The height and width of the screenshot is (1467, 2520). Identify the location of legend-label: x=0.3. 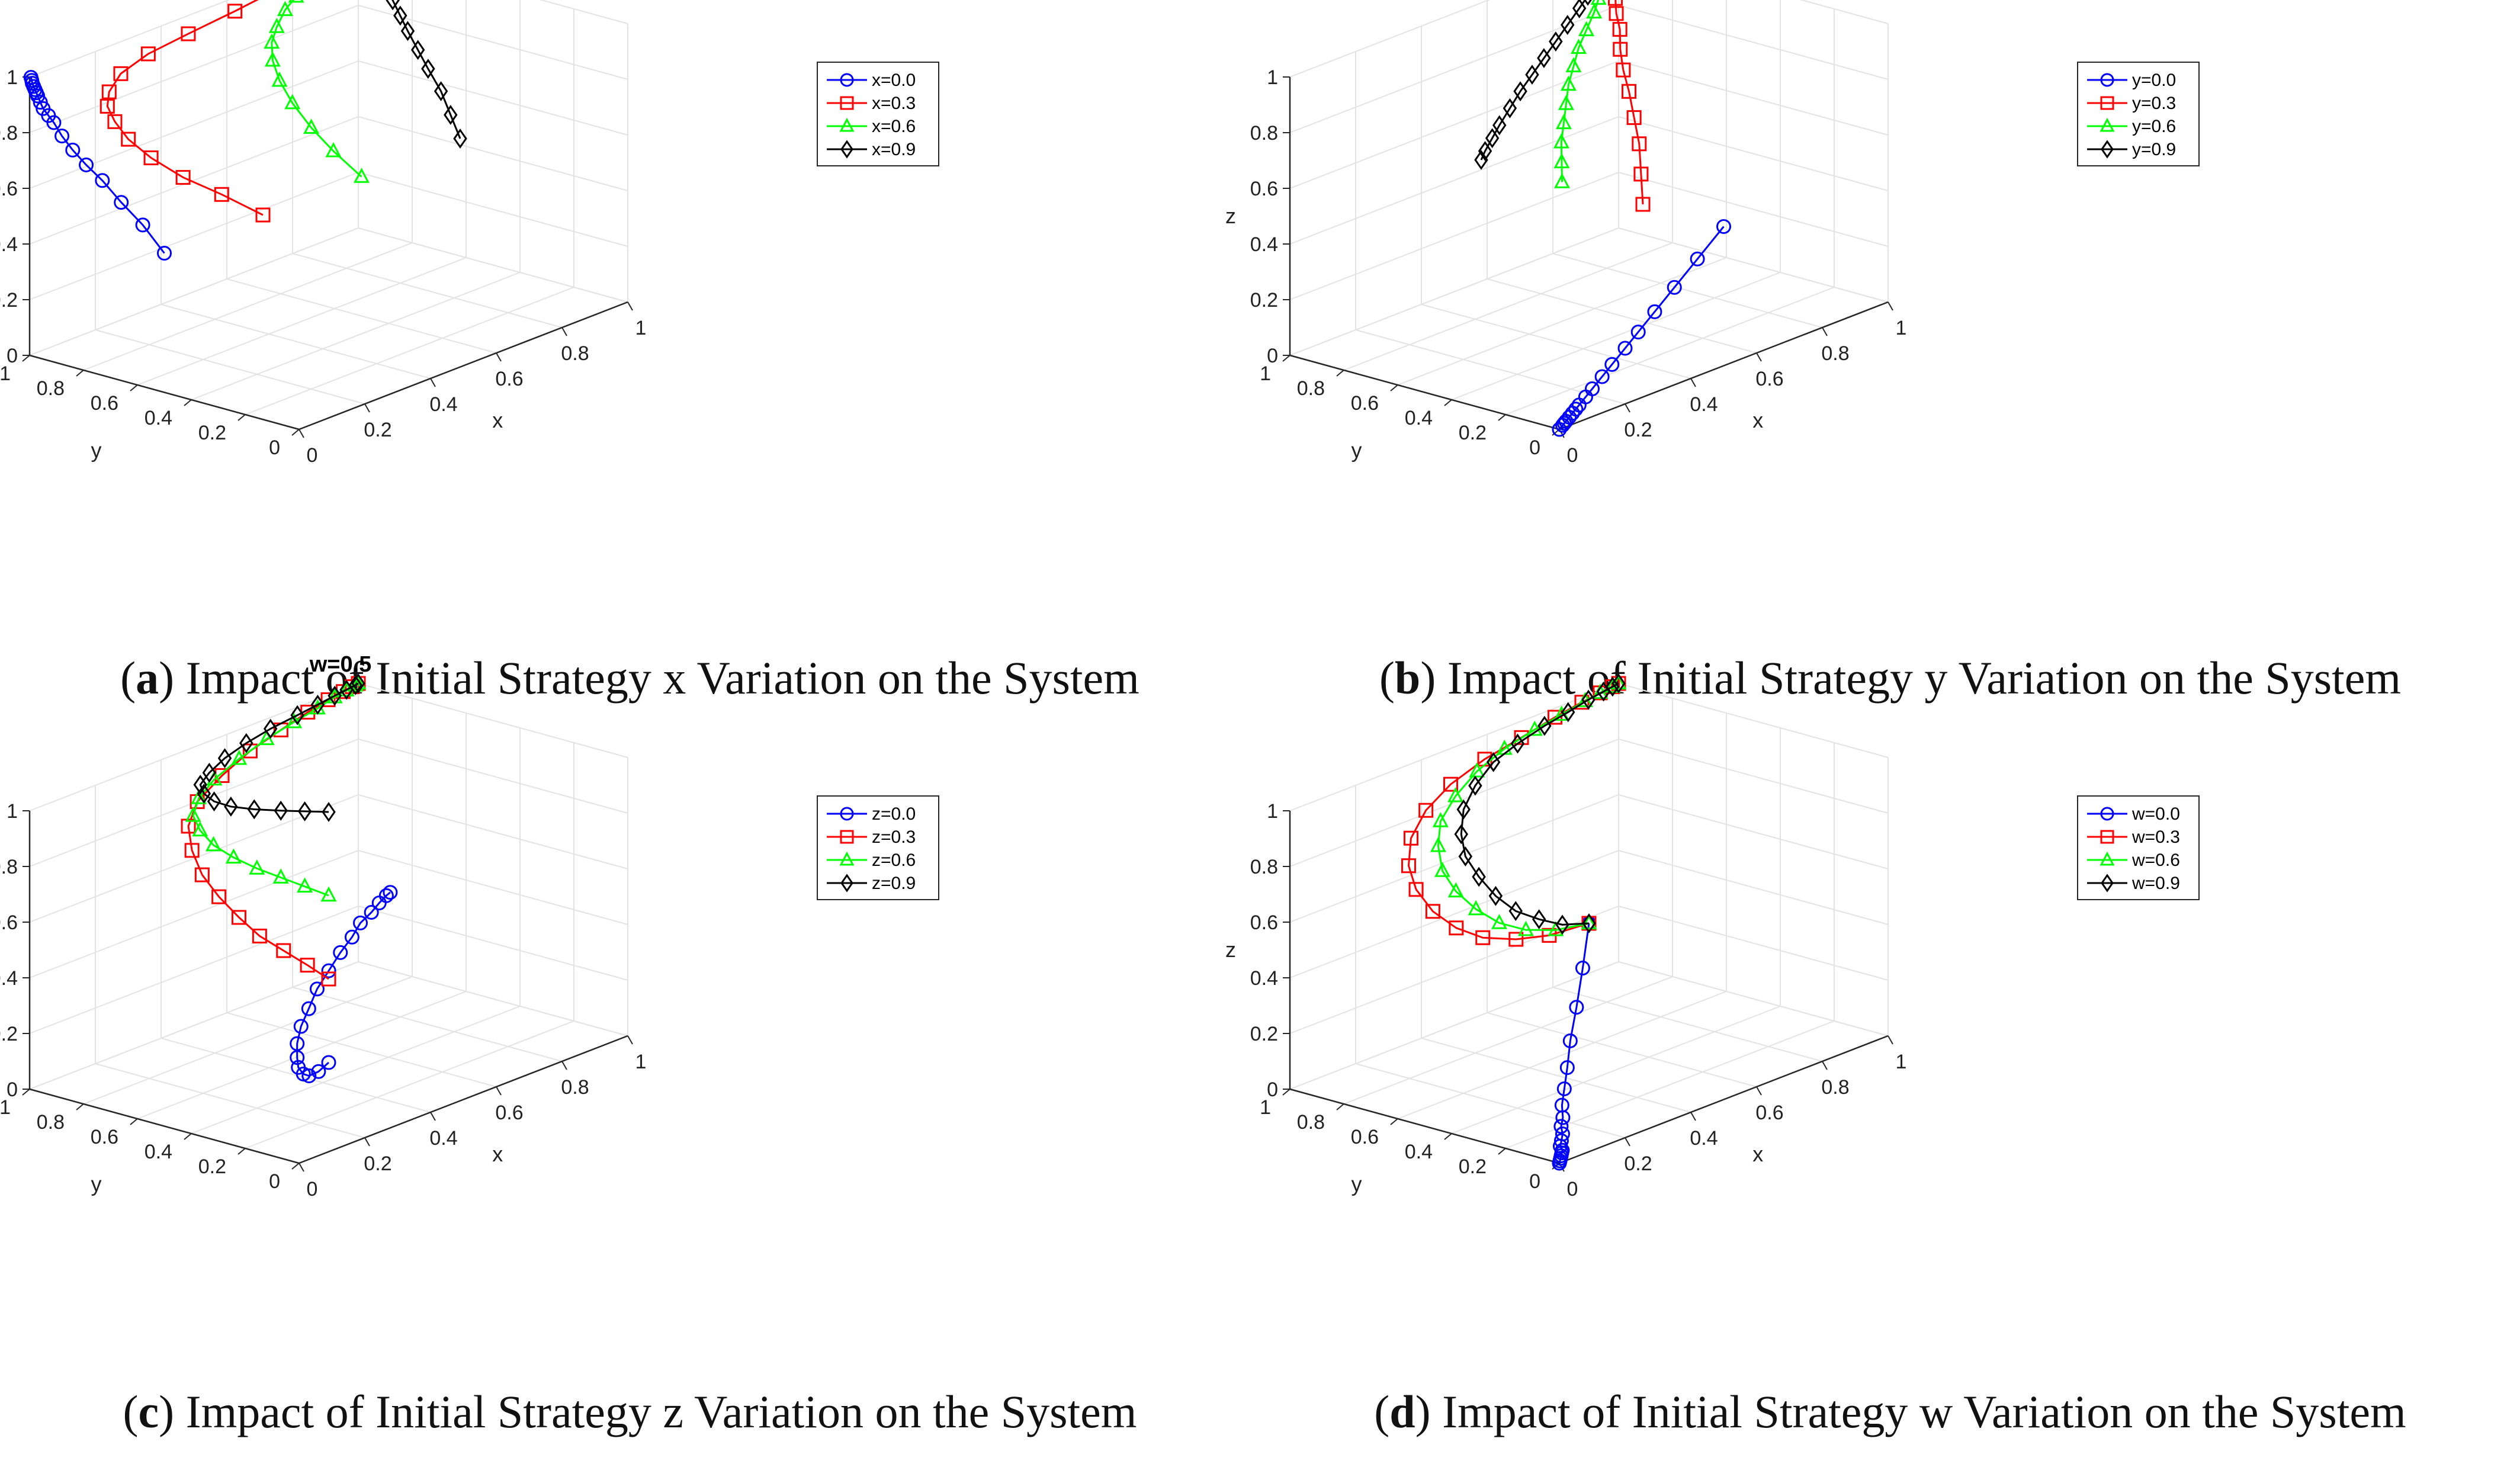
(894, 103).